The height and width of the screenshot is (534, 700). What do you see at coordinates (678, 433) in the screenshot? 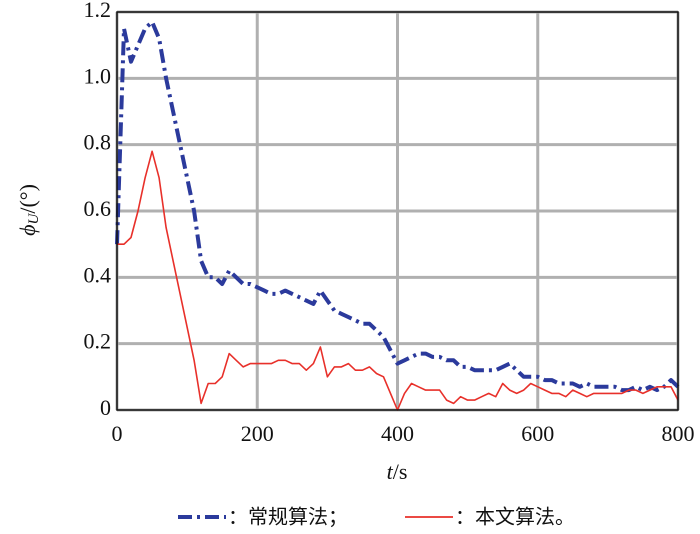
I see `x-tick-label: 800` at bounding box center [678, 433].